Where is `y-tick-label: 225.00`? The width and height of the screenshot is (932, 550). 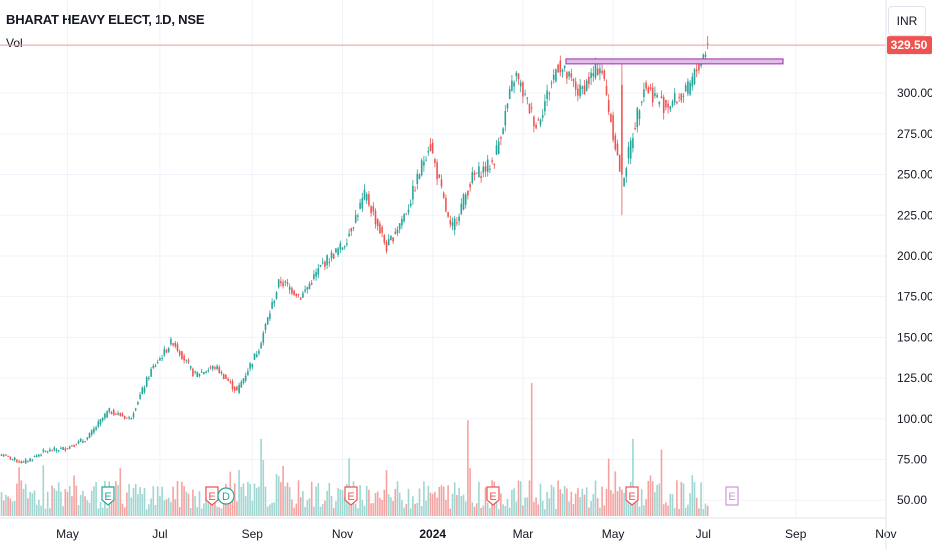 y-tick-label: 225.00 is located at coordinates (914, 215).